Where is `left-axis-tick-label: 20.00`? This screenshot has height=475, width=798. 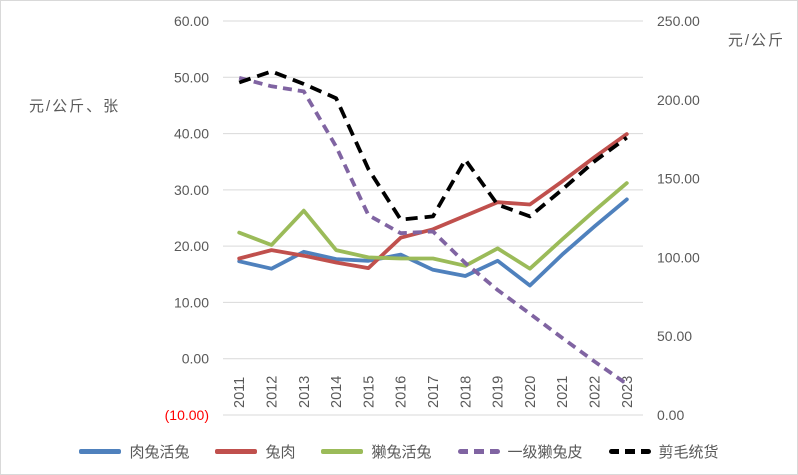 left-axis-tick-label: 20.00 is located at coordinates (191, 246).